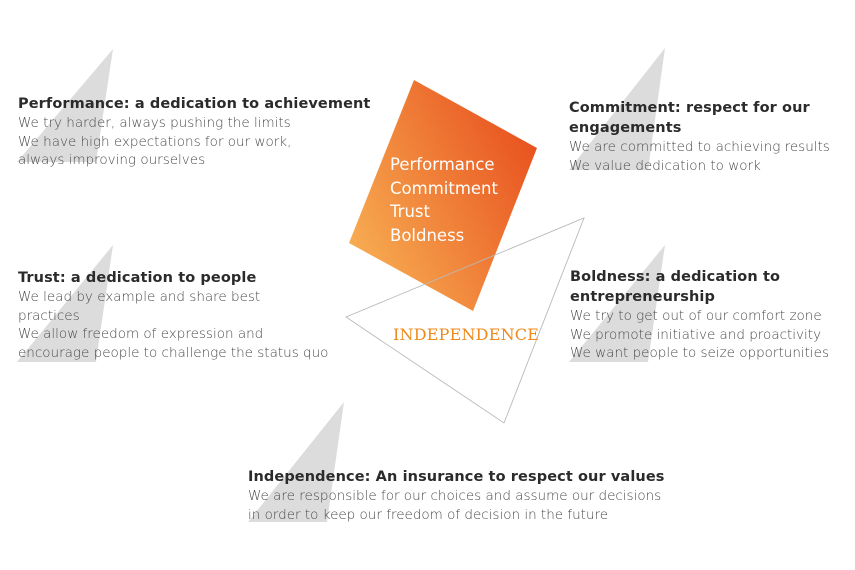  Describe the element at coordinates (444, 188) in the screenshot. I see `center-value-commitment: Commitment` at that location.